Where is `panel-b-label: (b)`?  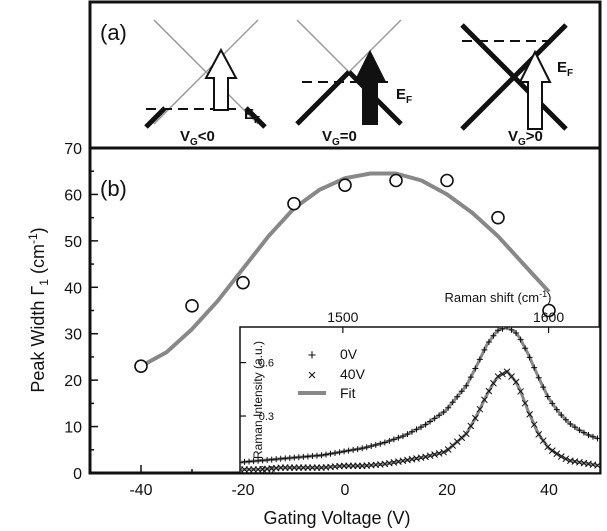 panel-b-label: (b) is located at coordinates (113, 188).